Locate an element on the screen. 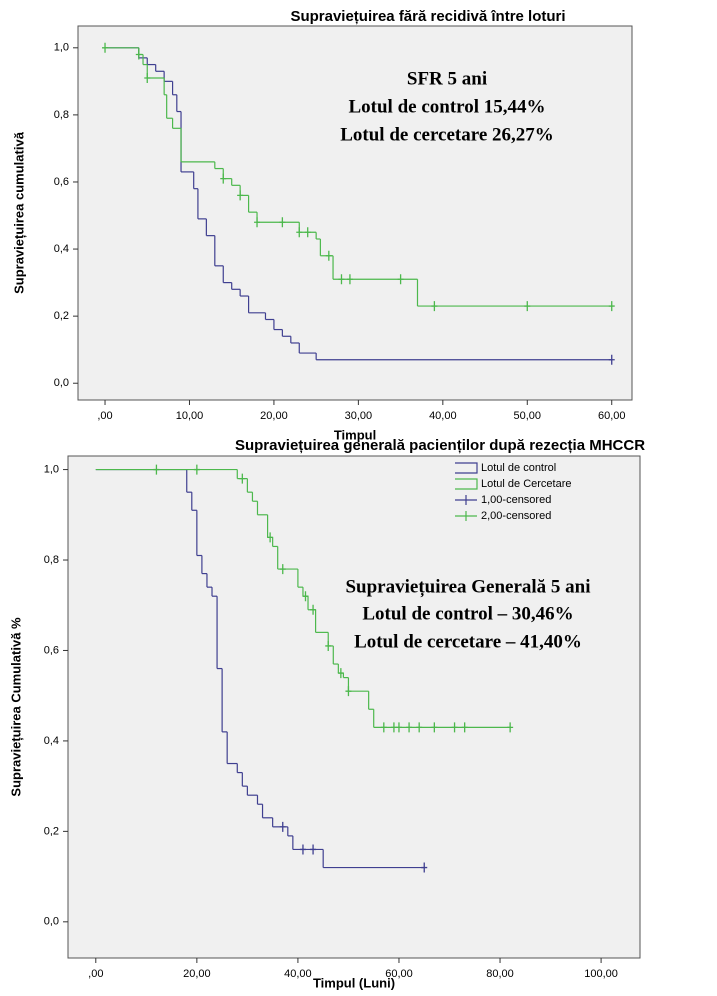  x-tick-label: 80,00 is located at coordinates (500, 974).